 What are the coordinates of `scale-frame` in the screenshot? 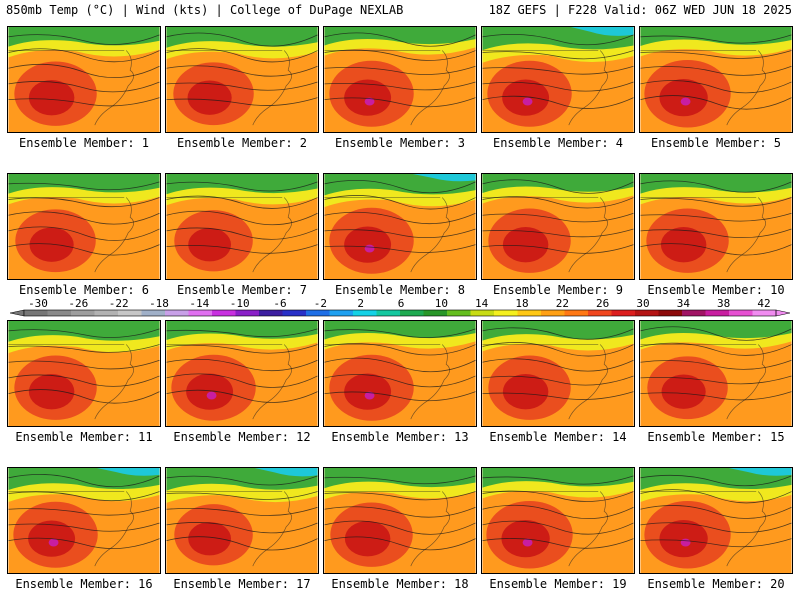 It's located at (400, 313).